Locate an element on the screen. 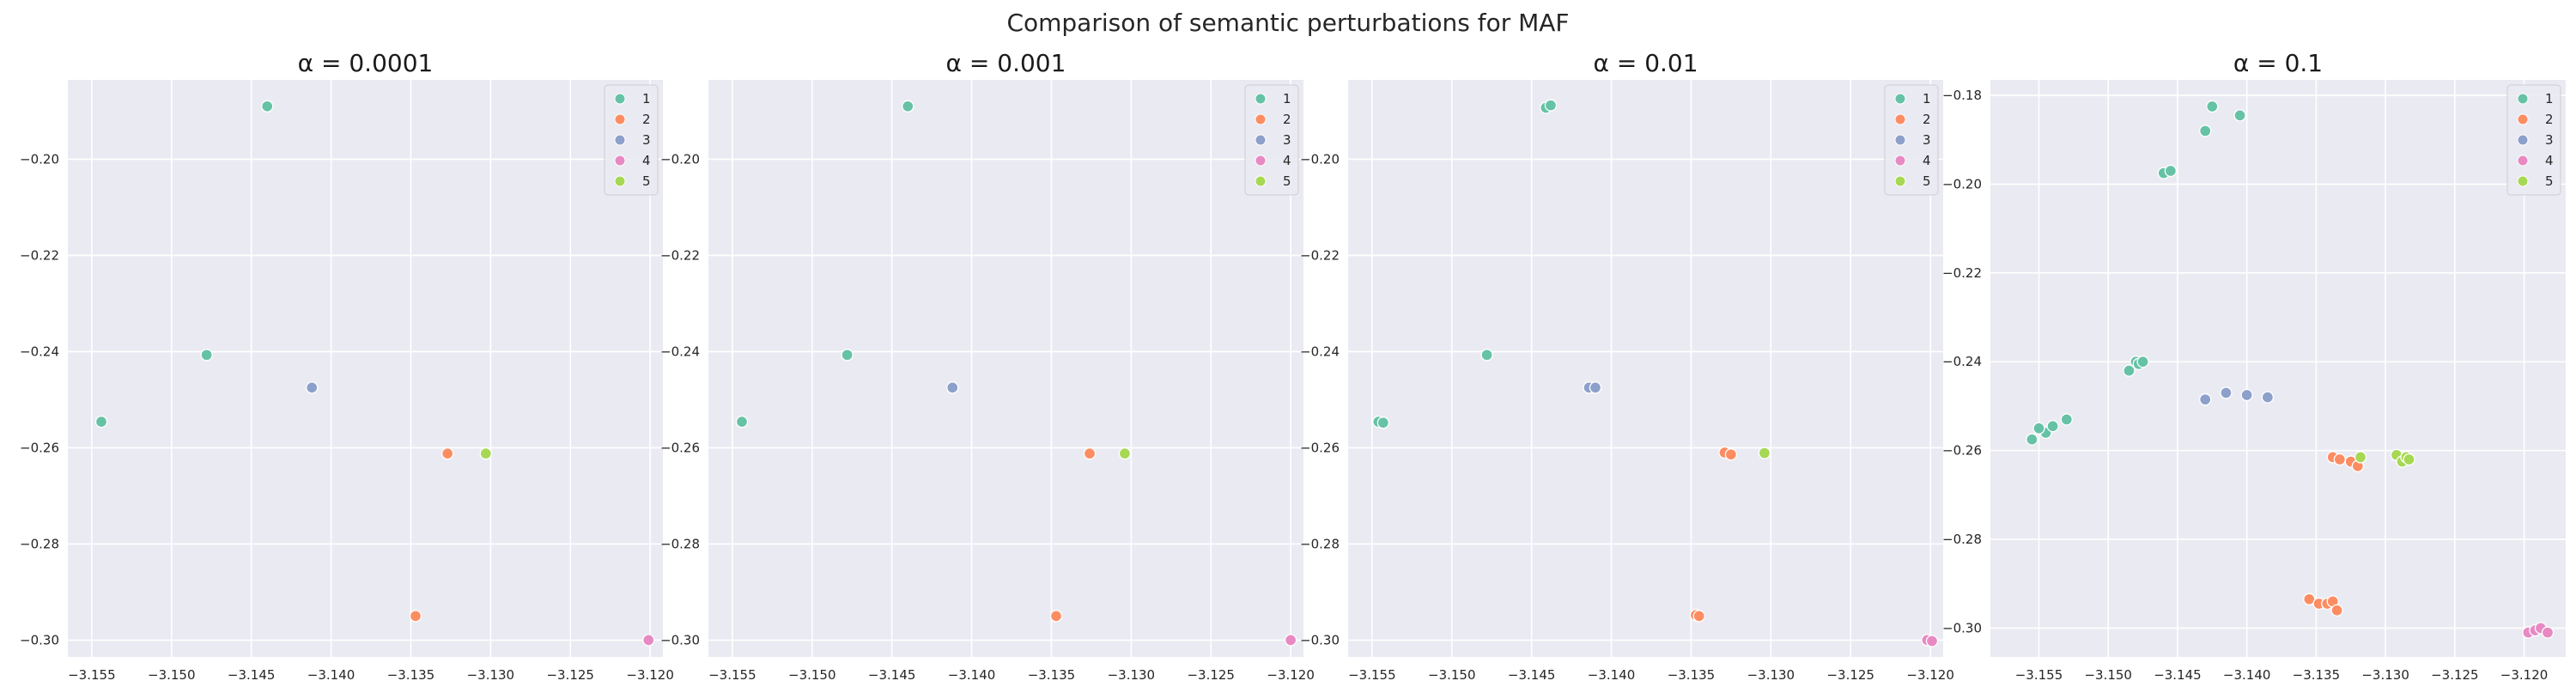  chart-title: α = 0.1 is located at coordinates (2278, 63).